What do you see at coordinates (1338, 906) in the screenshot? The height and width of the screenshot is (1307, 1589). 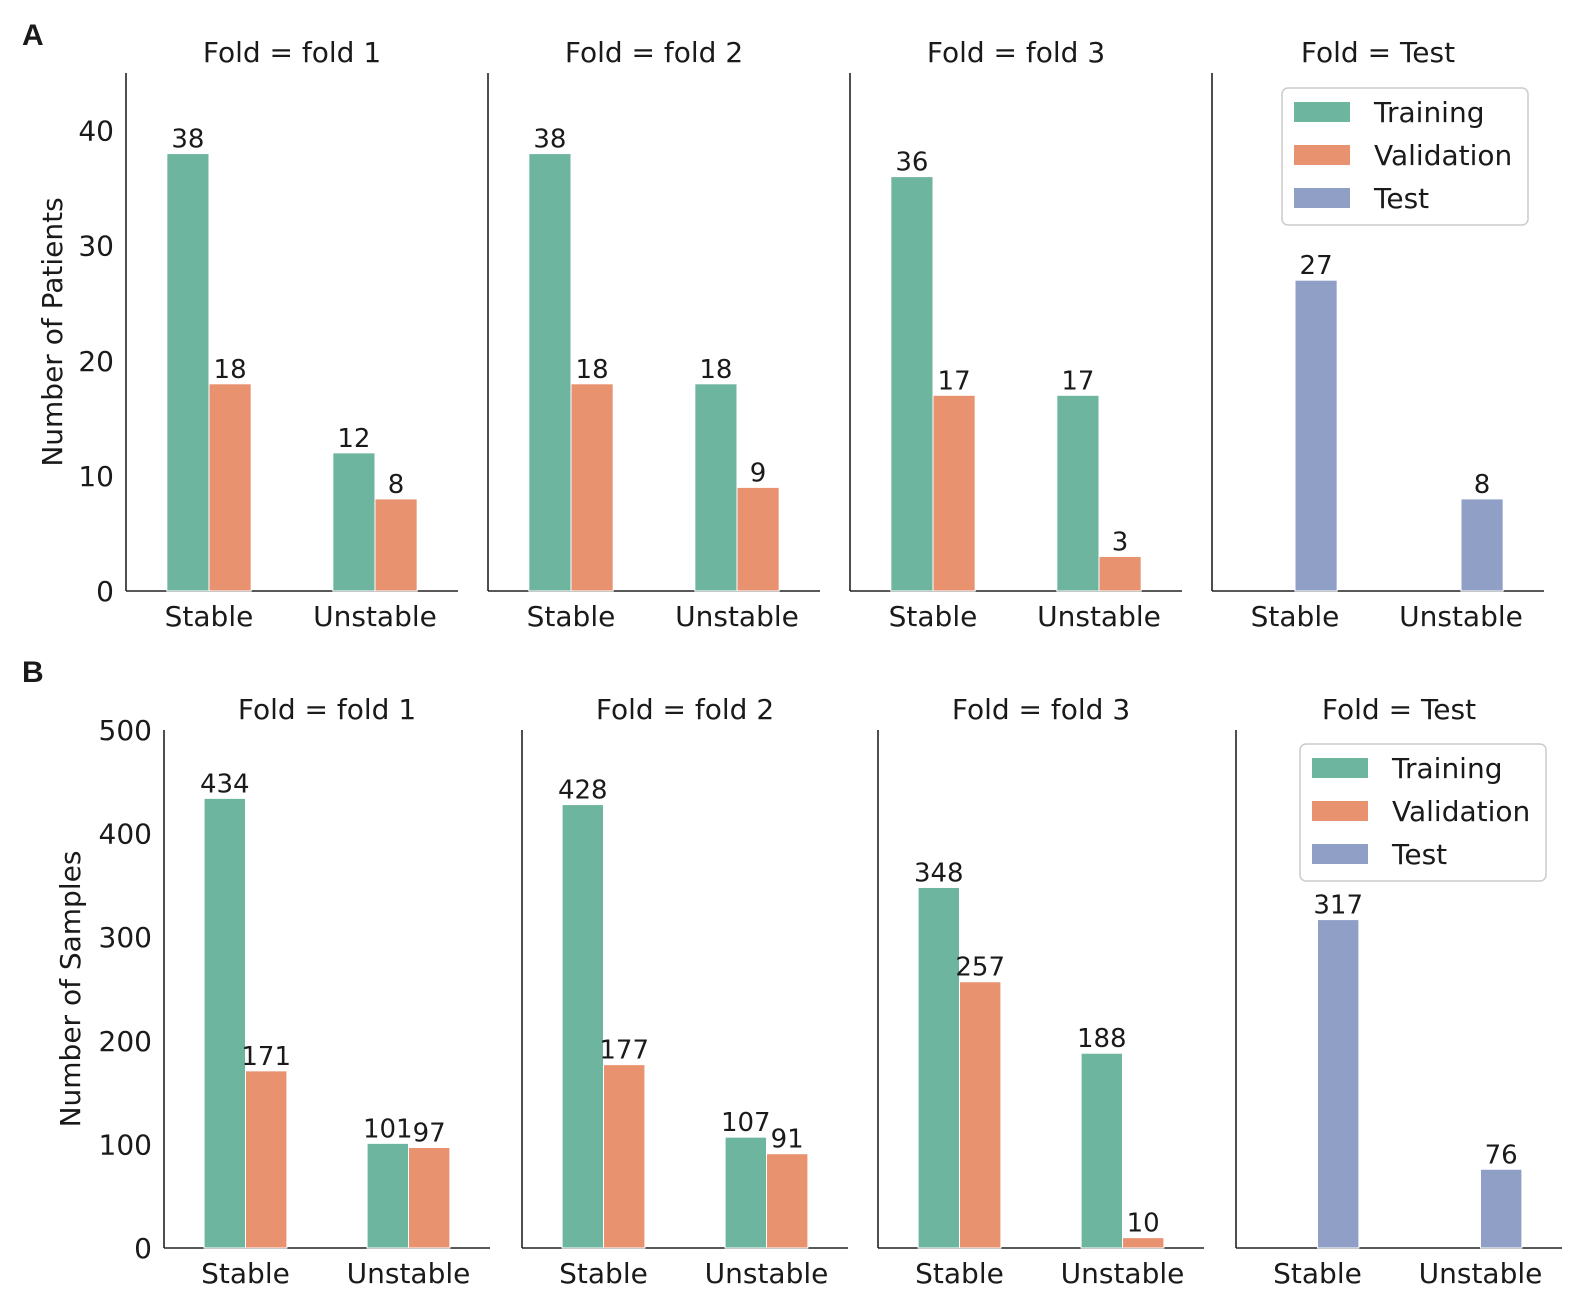 I see `data-label: 317` at bounding box center [1338, 906].